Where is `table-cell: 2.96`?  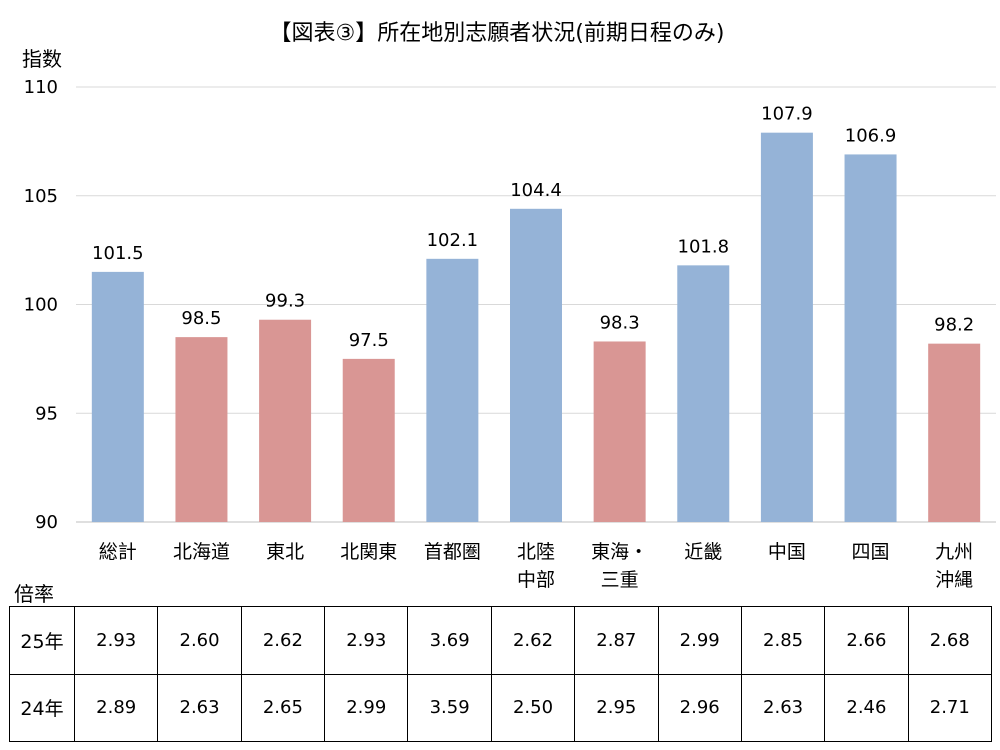
table-cell: 2.96 is located at coordinates (699, 707).